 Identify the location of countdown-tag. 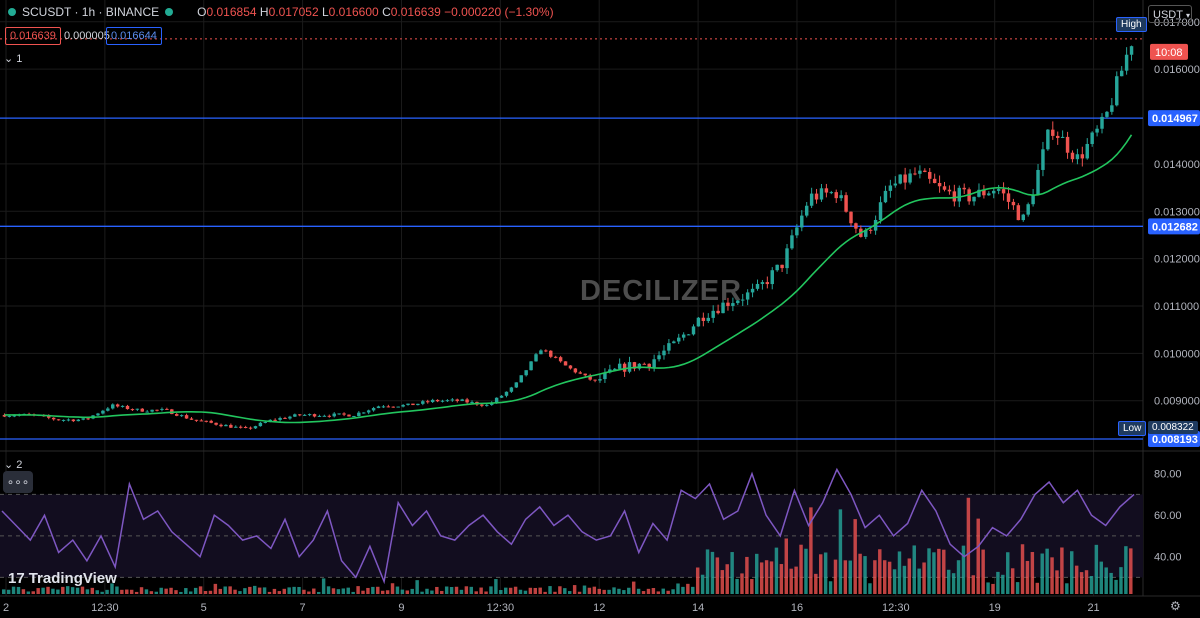
(1169, 51).